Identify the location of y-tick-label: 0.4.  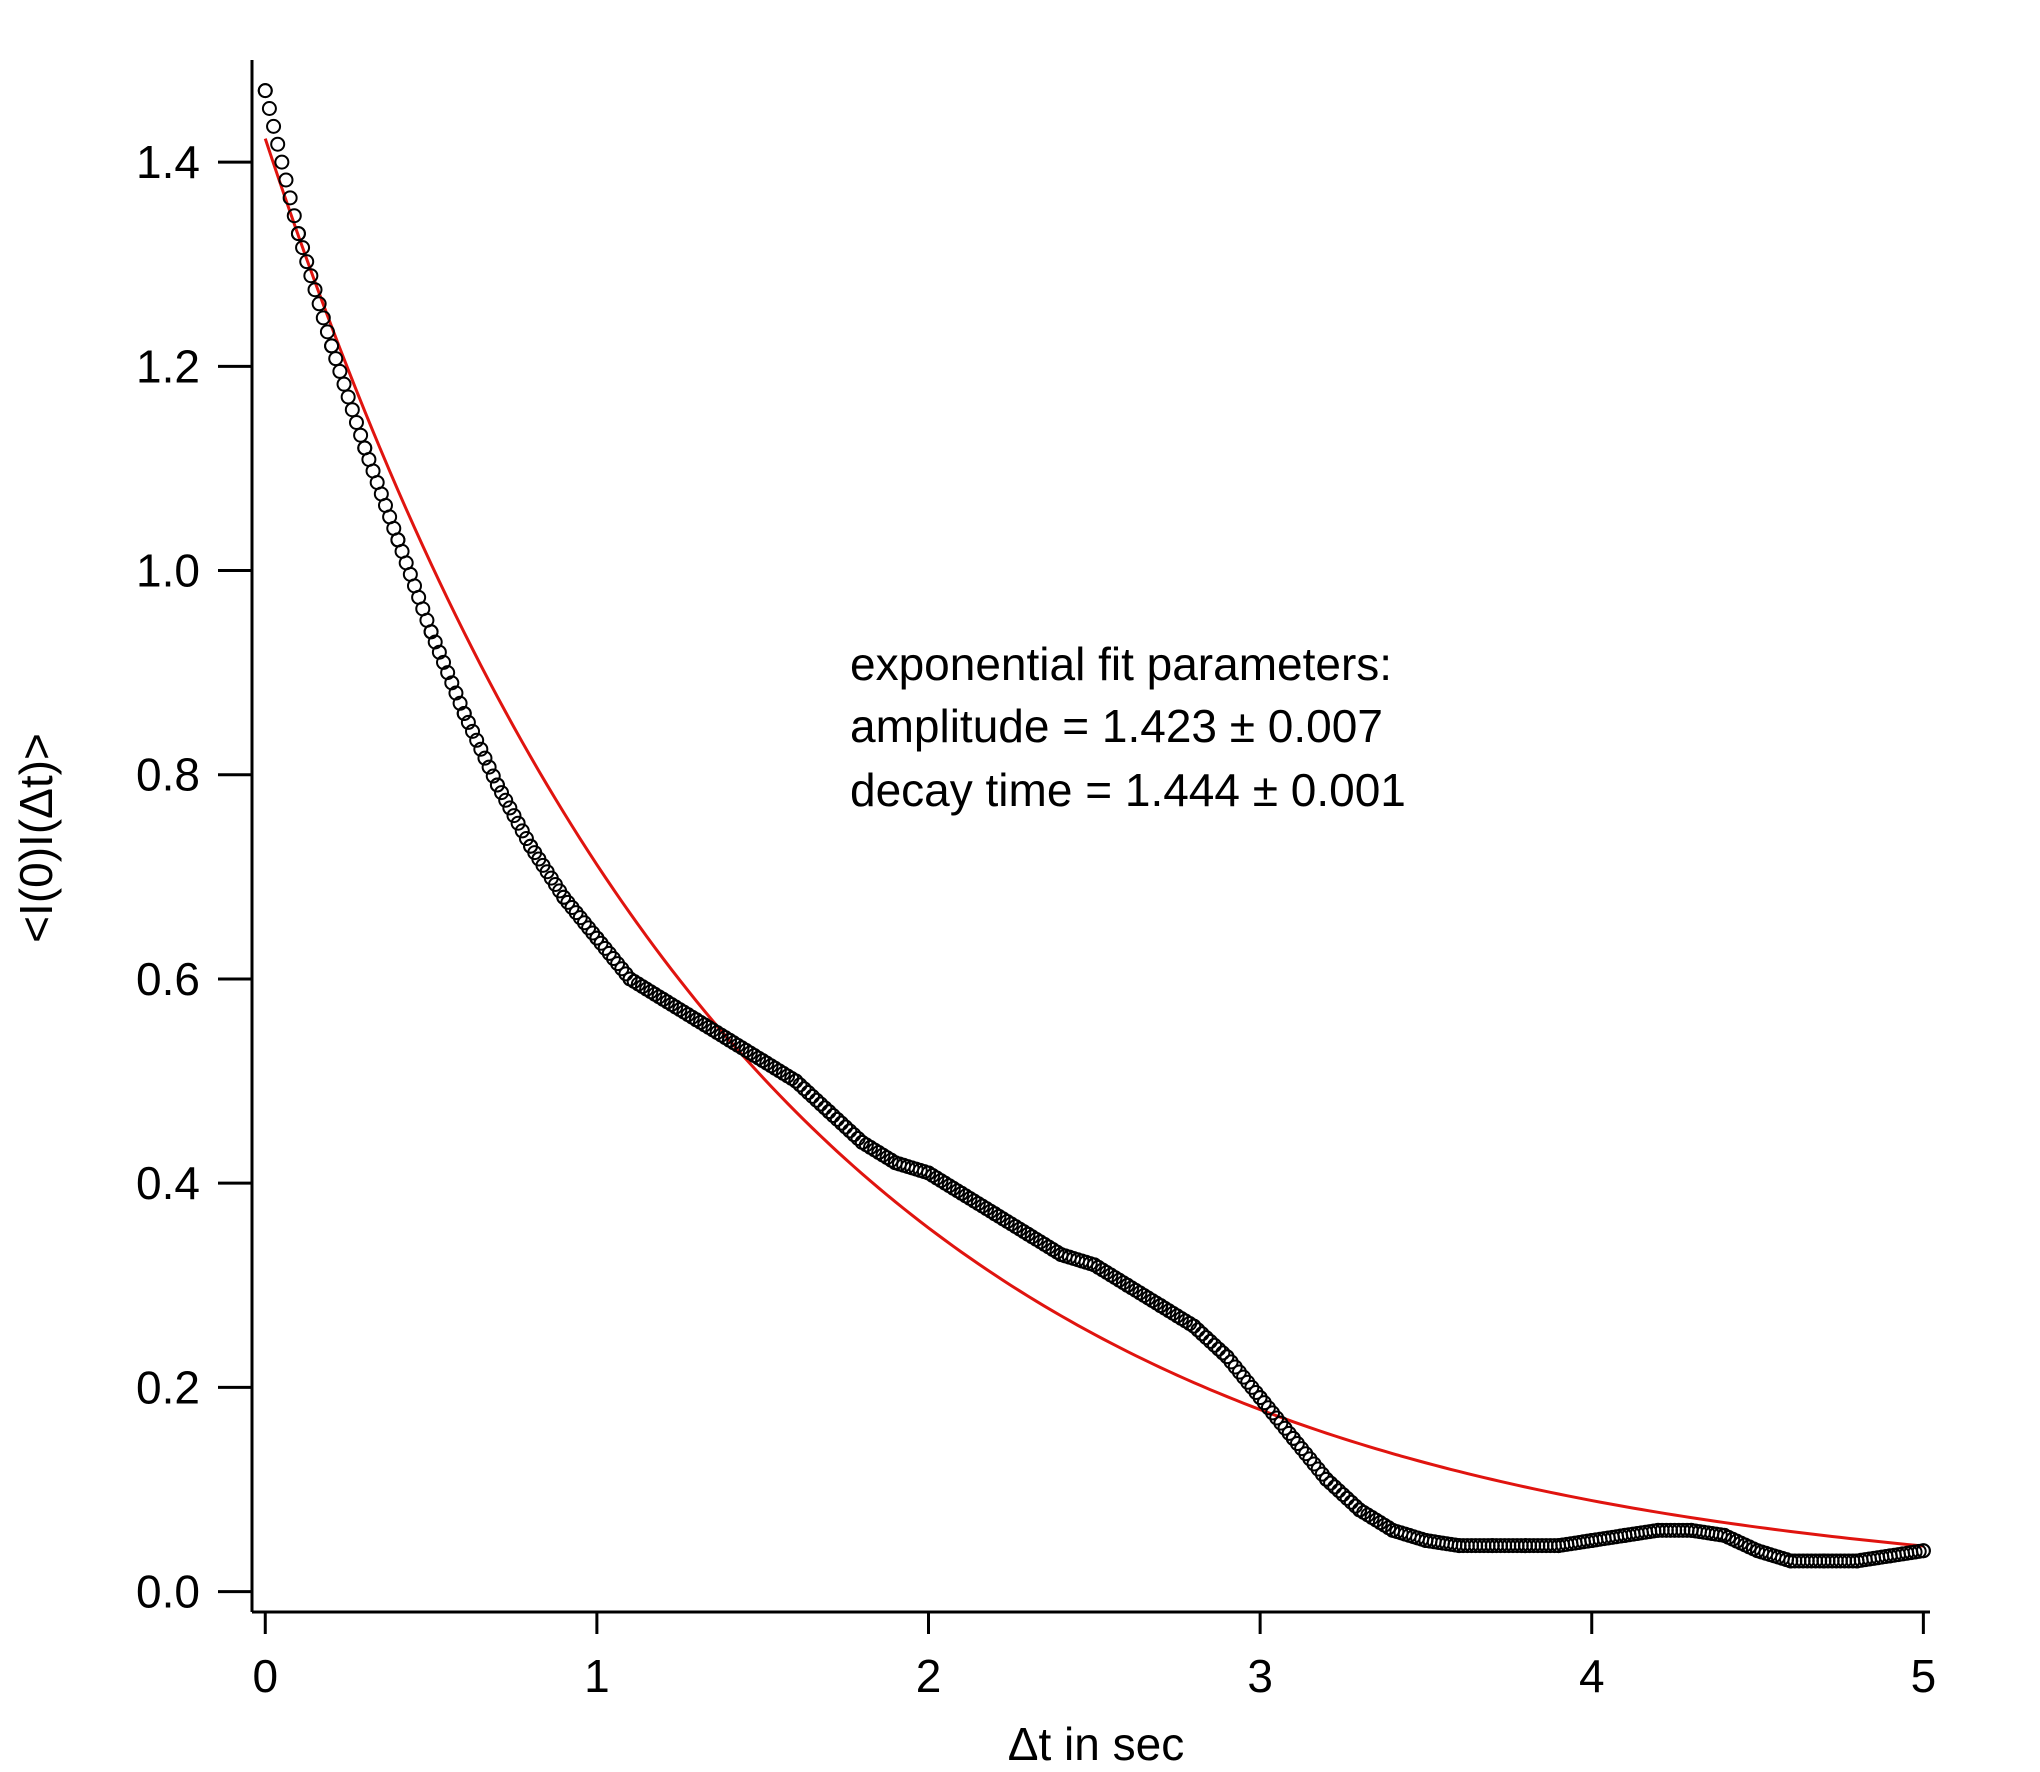
(168, 1183).